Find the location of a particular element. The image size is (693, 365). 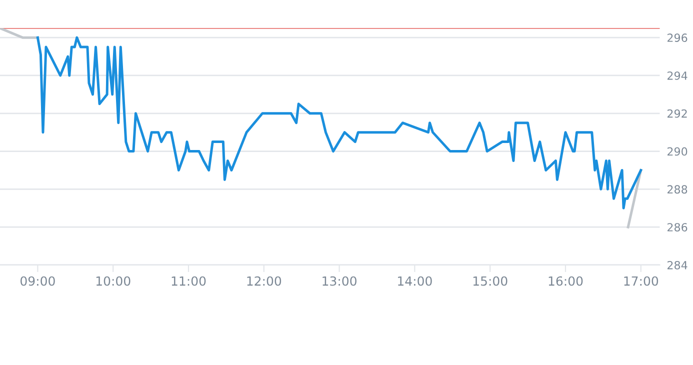

x-tick-label: 10:00 is located at coordinates (113, 281).